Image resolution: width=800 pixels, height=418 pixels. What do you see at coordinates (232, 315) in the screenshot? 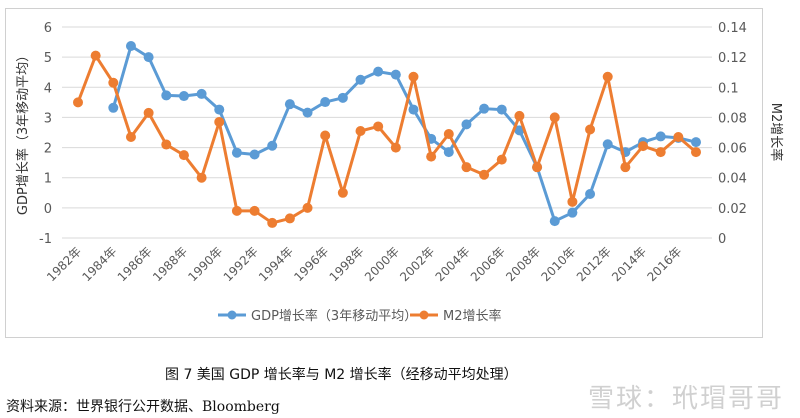
I see `legend-marker-gdp` at bounding box center [232, 315].